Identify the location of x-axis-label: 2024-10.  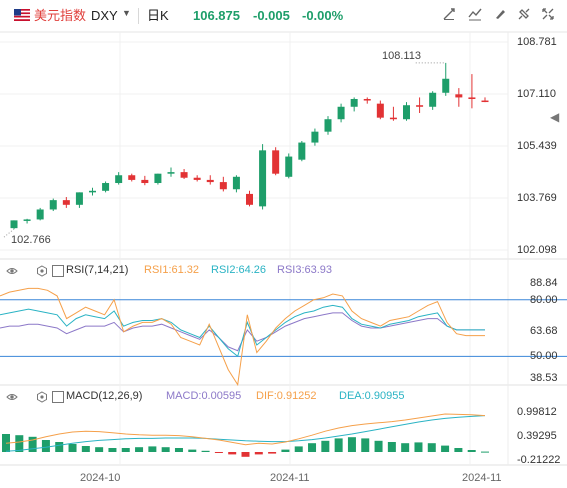
(100, 478).